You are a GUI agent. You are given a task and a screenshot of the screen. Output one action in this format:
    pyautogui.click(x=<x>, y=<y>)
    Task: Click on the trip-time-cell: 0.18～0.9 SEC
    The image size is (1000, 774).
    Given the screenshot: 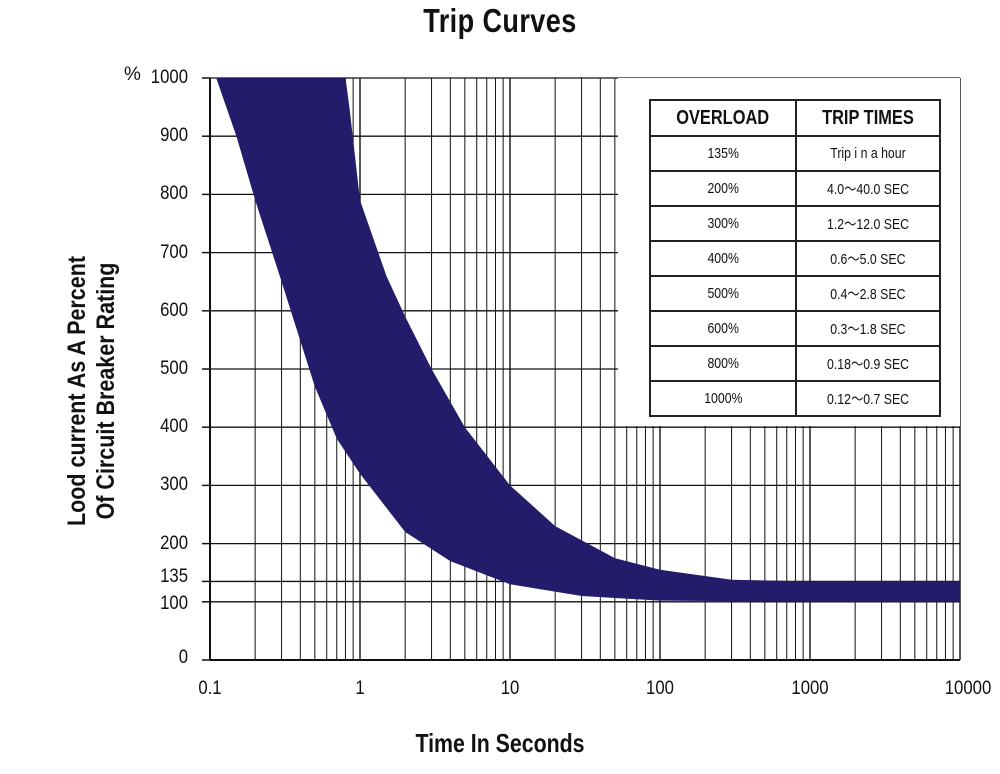 What is the action you would take?
    pyautogui.click(x=868, y=363)
    